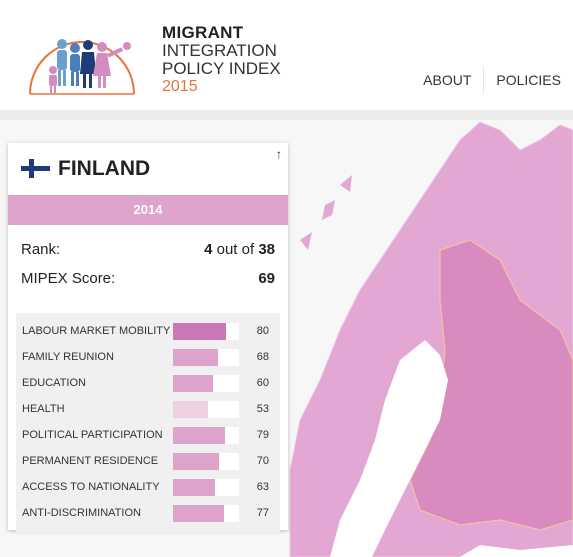 The width and height of the screenshot is (573, 557). Describe the element at coordinates (68, 357) in the screenshot. I see `policy-label: FAMILY REUNION` at that location.